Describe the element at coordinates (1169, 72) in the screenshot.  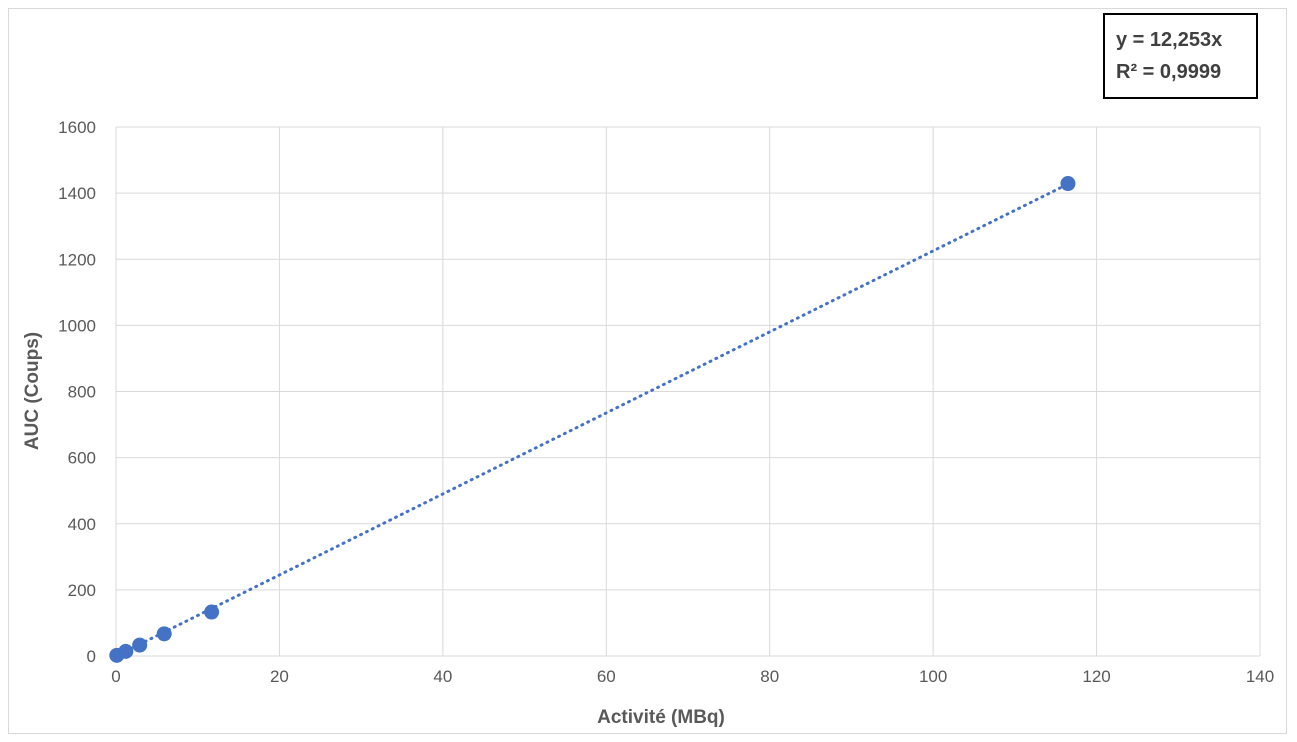
I see `r-squared-label: R² = 0,9999` at that location.